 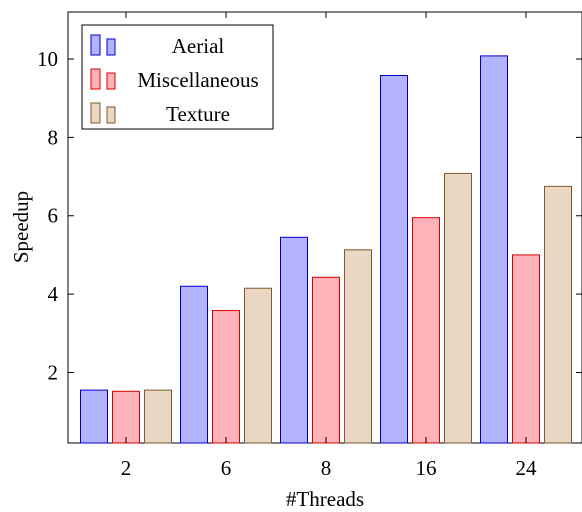 What do you see at coordinates (53, 294) in the screenshot?
I see `y-tick-label: 4` at bounding box center [53, 294].